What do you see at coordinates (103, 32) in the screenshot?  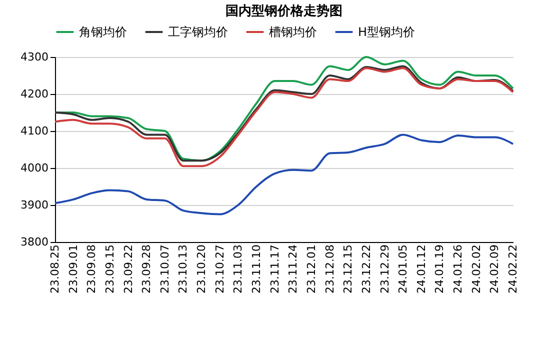 I see `legend-label: 角钢均价` at bounding box center [103, 32].